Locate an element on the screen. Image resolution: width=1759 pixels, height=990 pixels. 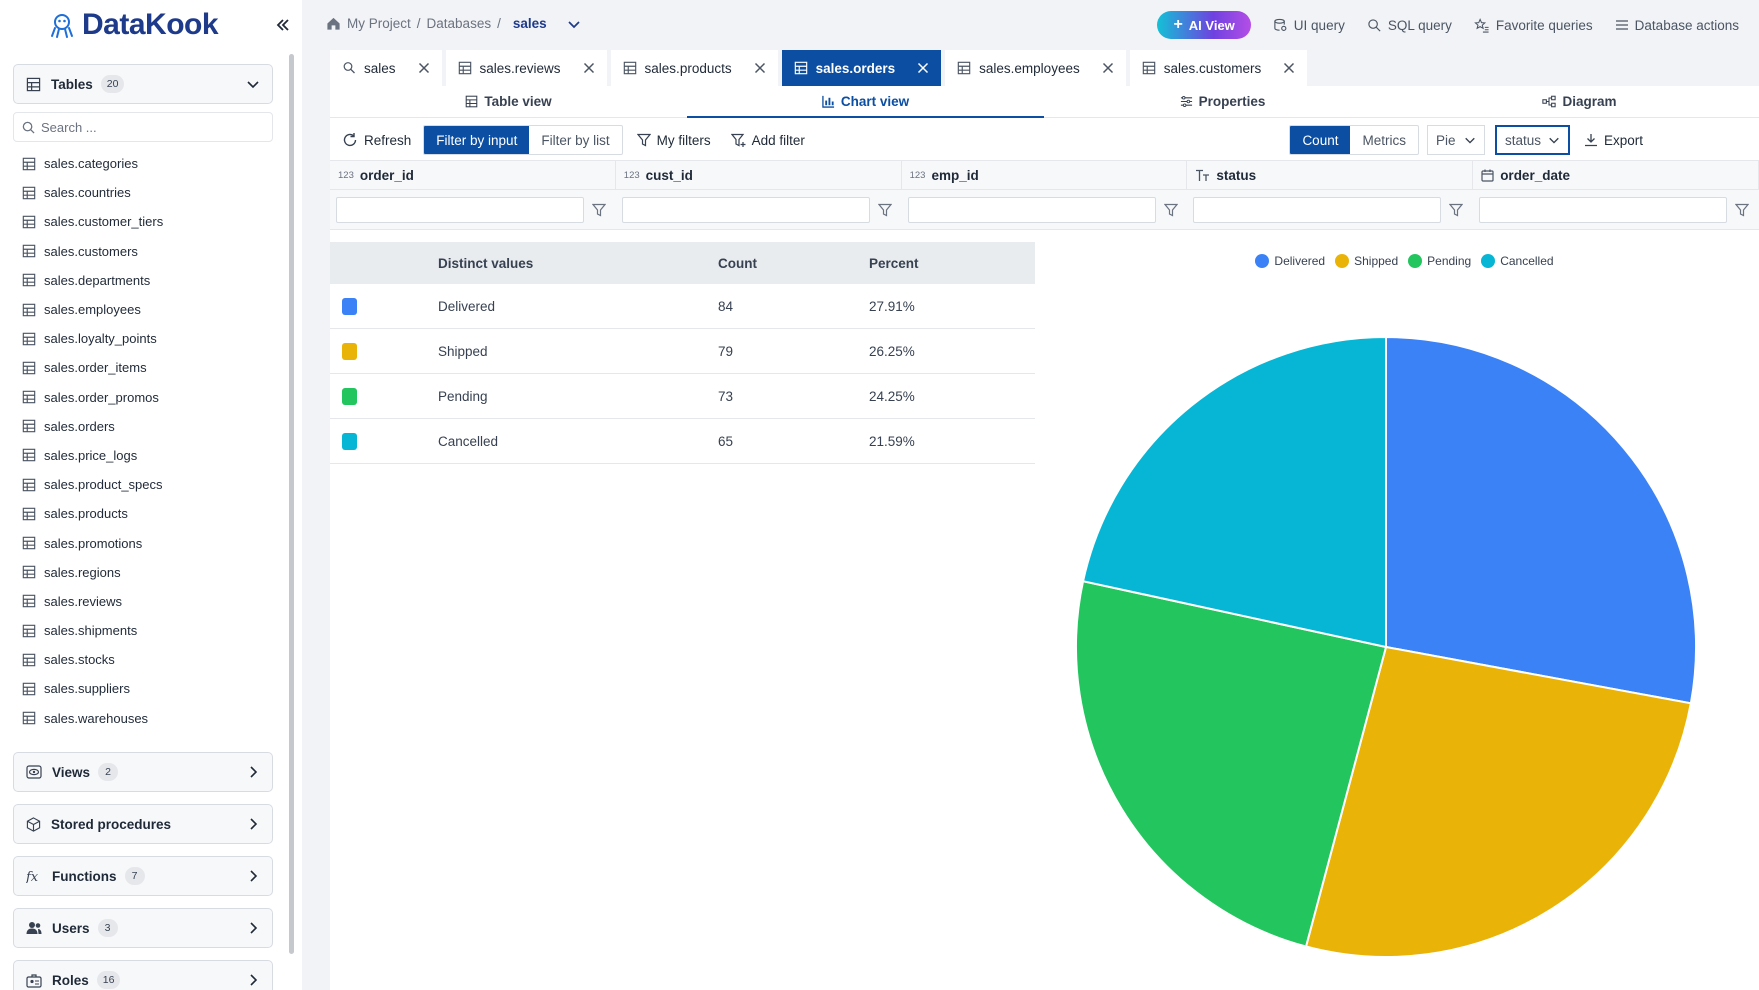
column-header-emp_id: 123 emp_id is located at coordinates (1045, 175).